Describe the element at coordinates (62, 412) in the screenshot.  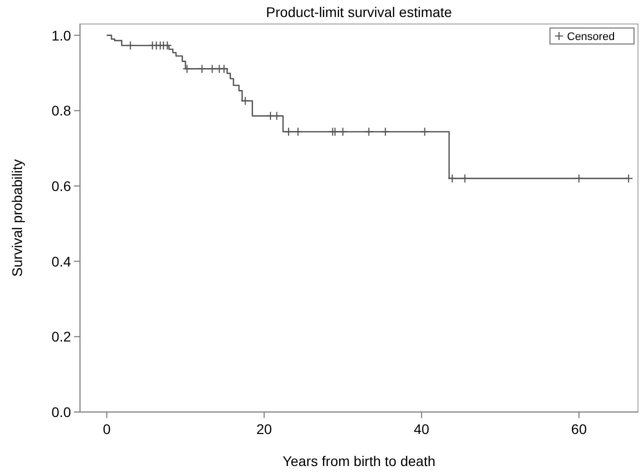
I see `y-tick-label: 0.0` at that location.